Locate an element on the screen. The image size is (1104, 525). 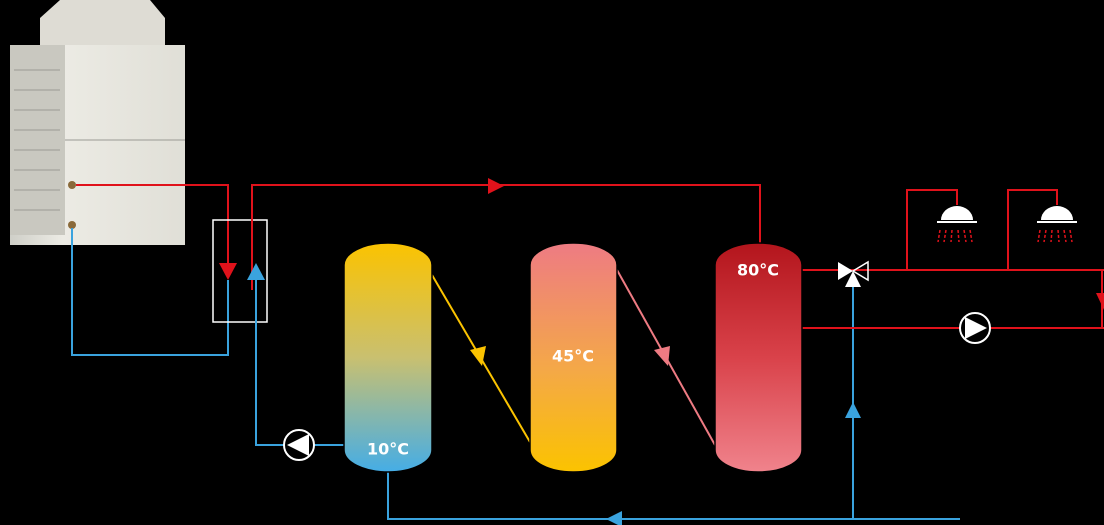
tank-label: 10°C is located at coordinates (388, 449).